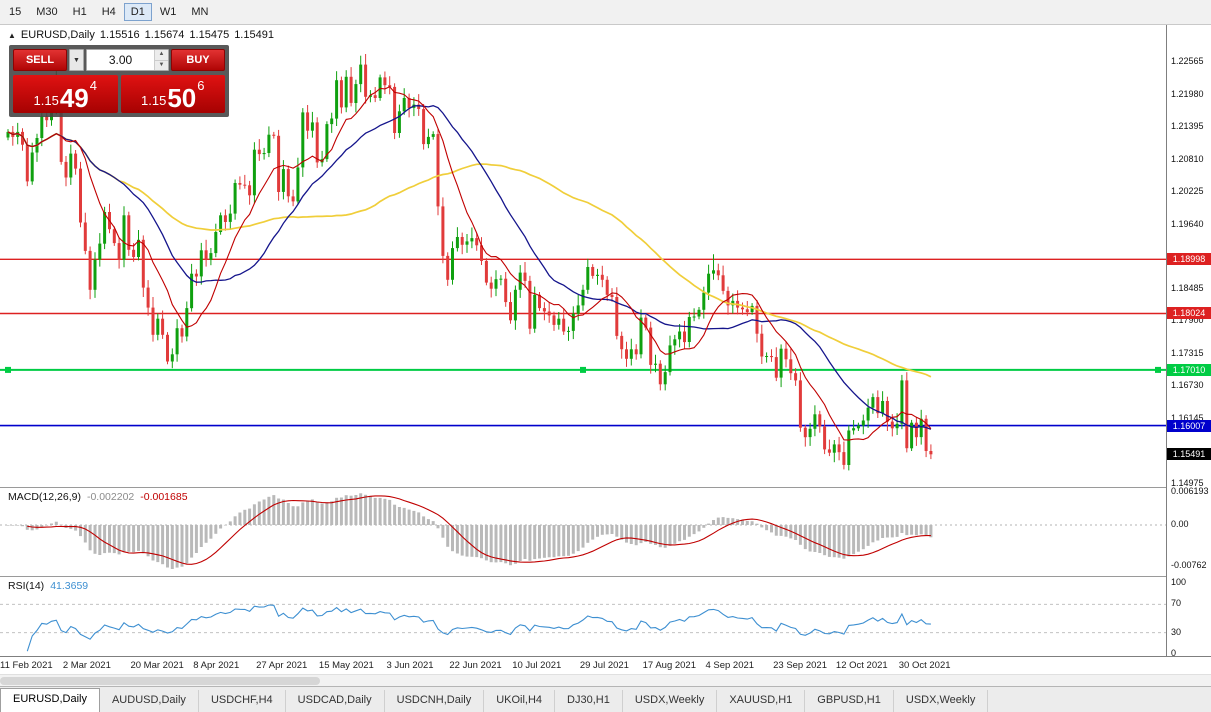  Describe the element at coordinates (1174, 653) in the screenshot. I see `rsi-axis-label: 0` at that location.